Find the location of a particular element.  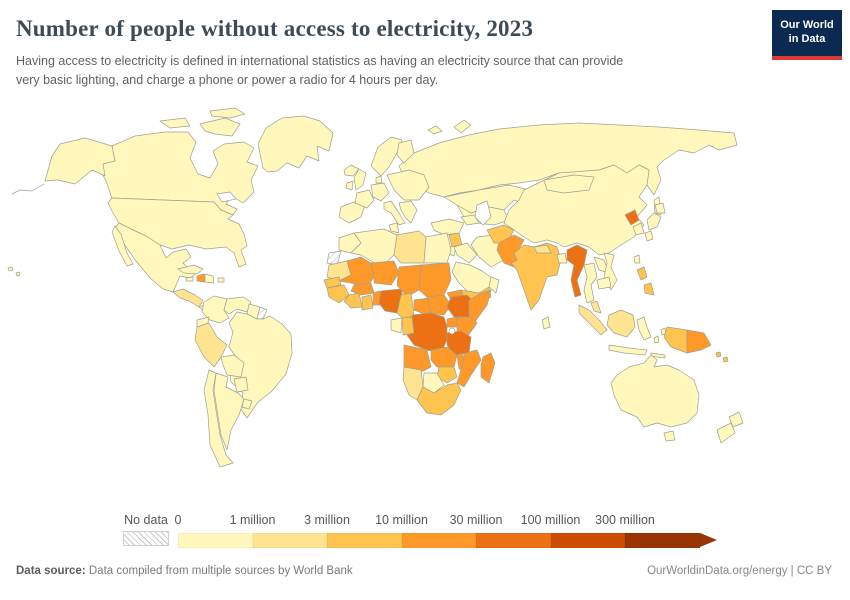

country-uk is located at coordinates (360, 179).